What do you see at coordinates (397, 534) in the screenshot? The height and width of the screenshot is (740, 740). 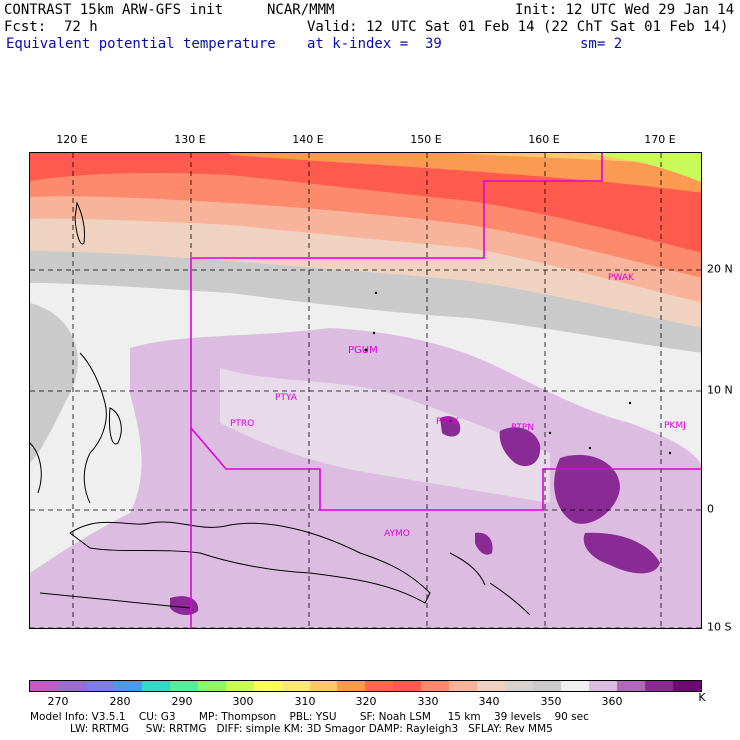 I see `station-label: AYMO` at bounding box center [397, 534].